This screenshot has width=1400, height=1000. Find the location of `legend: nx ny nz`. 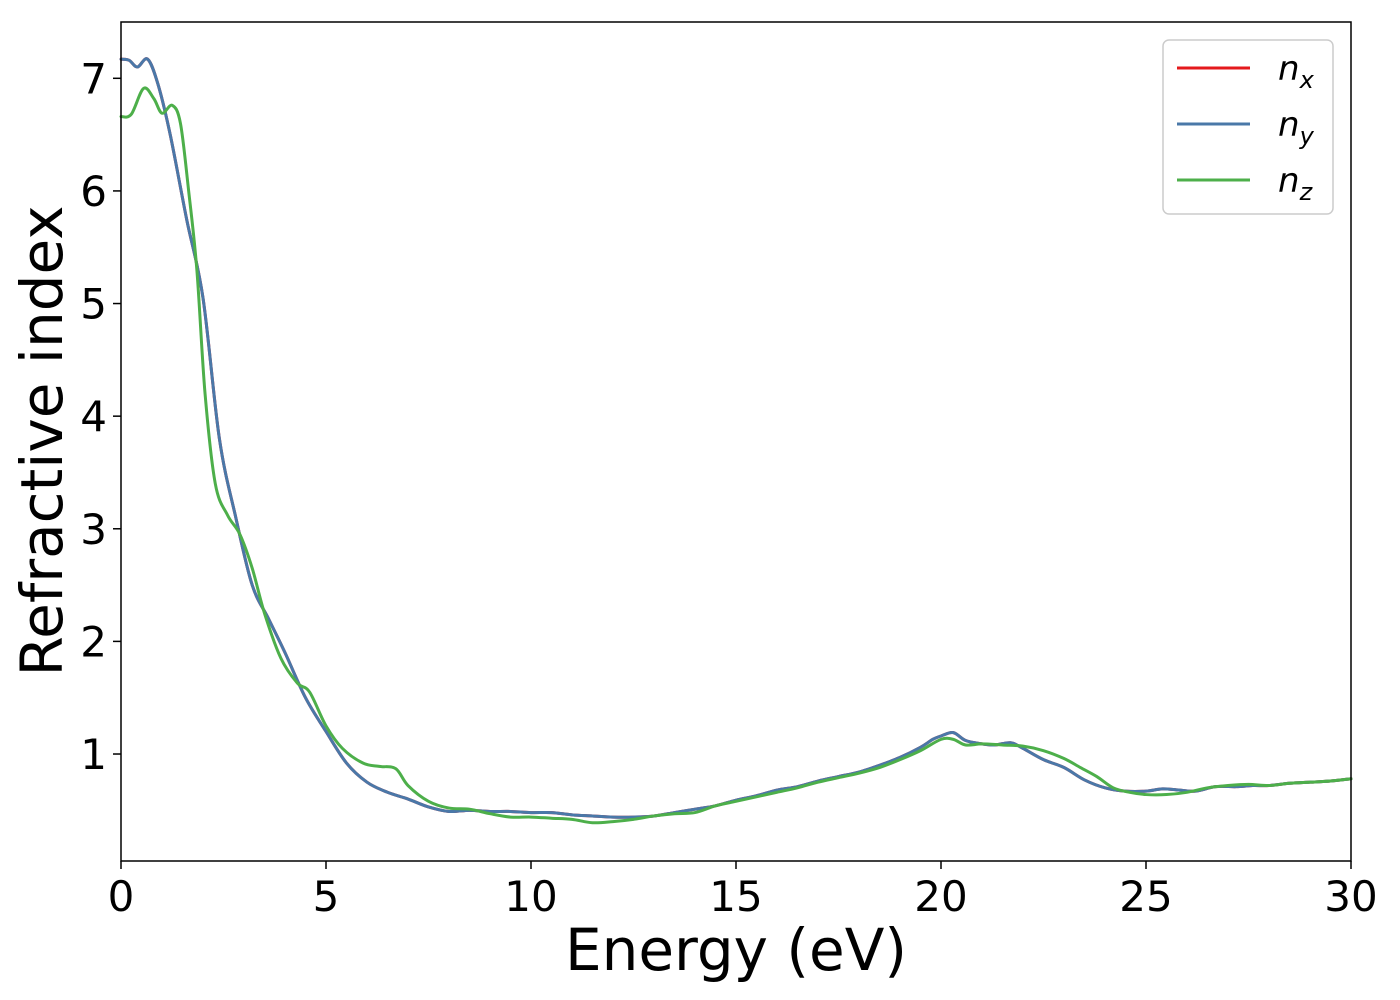

legend: nx ny nz is located at coordinates (1248, 127).